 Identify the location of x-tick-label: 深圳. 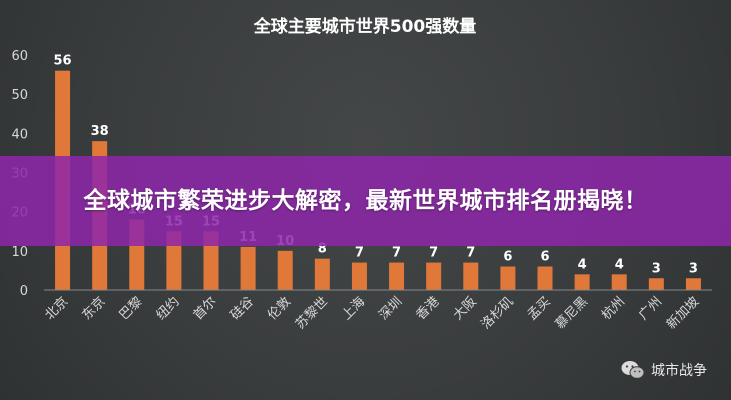
(390, 308).